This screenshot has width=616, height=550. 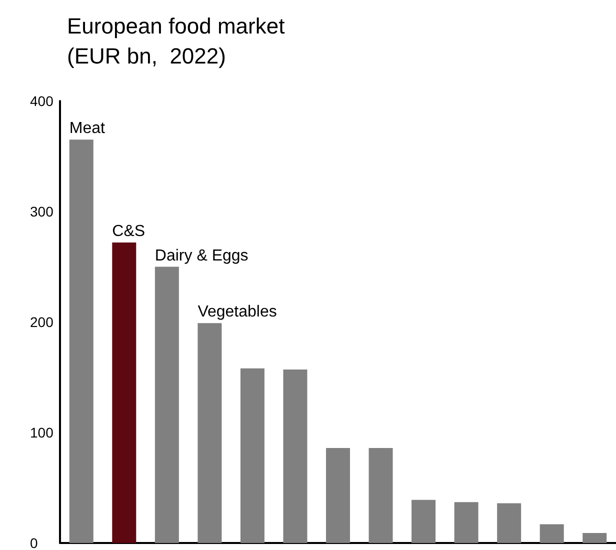 What do you see at coordinates (201, 255) in the screenshot?
I see `annotation: Dairy & Eggs` at bounding box center [201, 255].